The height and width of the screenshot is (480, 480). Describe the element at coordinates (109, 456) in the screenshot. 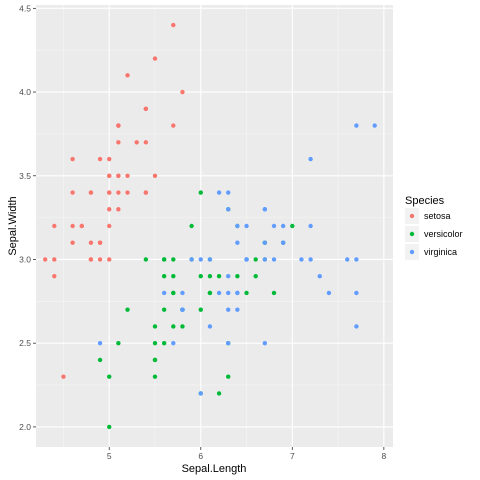

I see `x-tick-label: 5` at that location.